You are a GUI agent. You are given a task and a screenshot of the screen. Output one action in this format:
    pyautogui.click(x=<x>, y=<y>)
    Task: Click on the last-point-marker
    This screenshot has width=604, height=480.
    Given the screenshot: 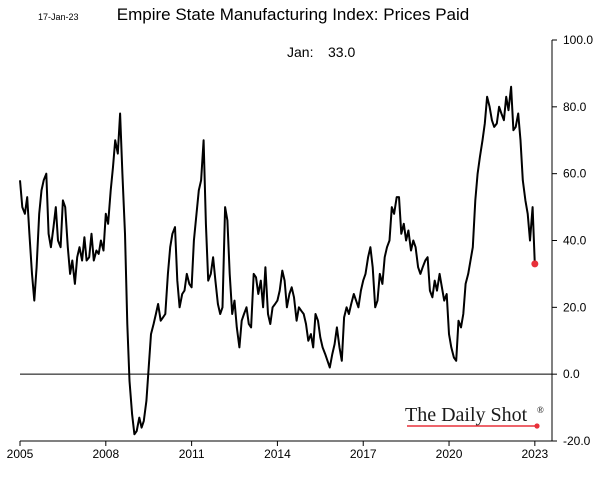 What is the action you would take?
    pyautogui.click(x=535, y=264)
    